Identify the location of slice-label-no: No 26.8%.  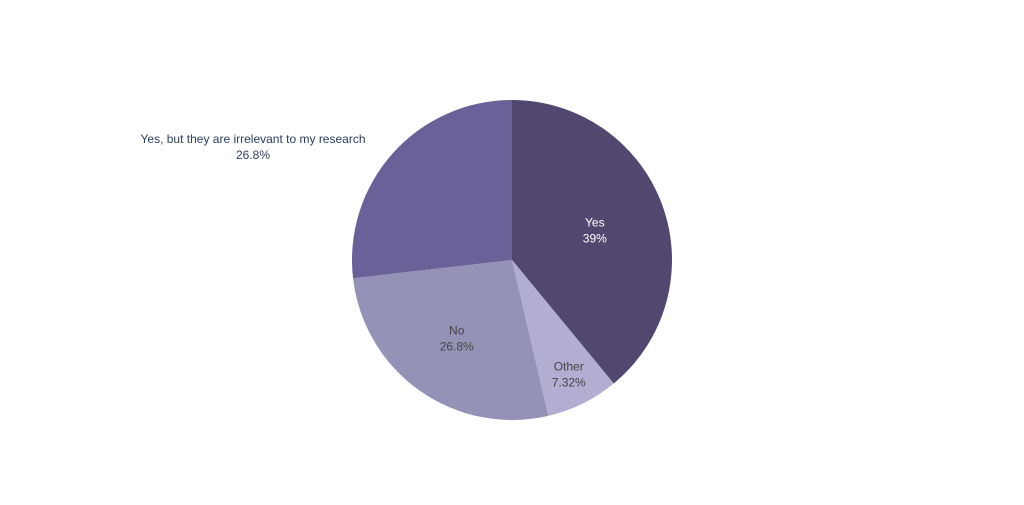
(457, 338).